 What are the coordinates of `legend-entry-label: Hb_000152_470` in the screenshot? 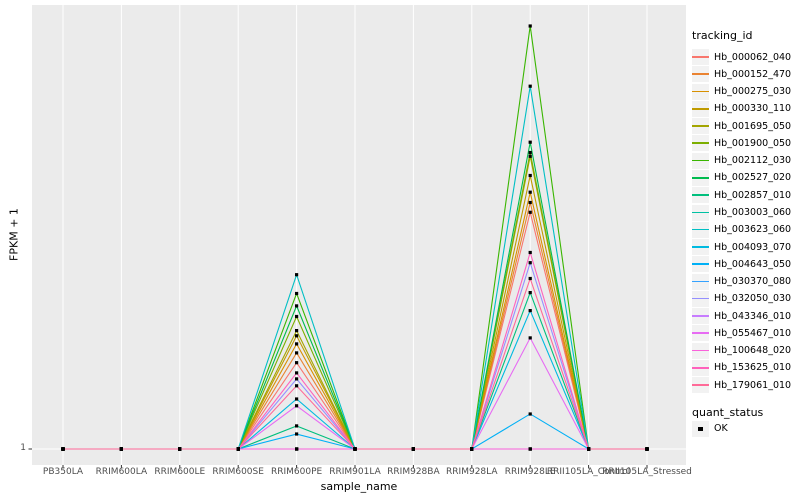 It's located at (753, 74).